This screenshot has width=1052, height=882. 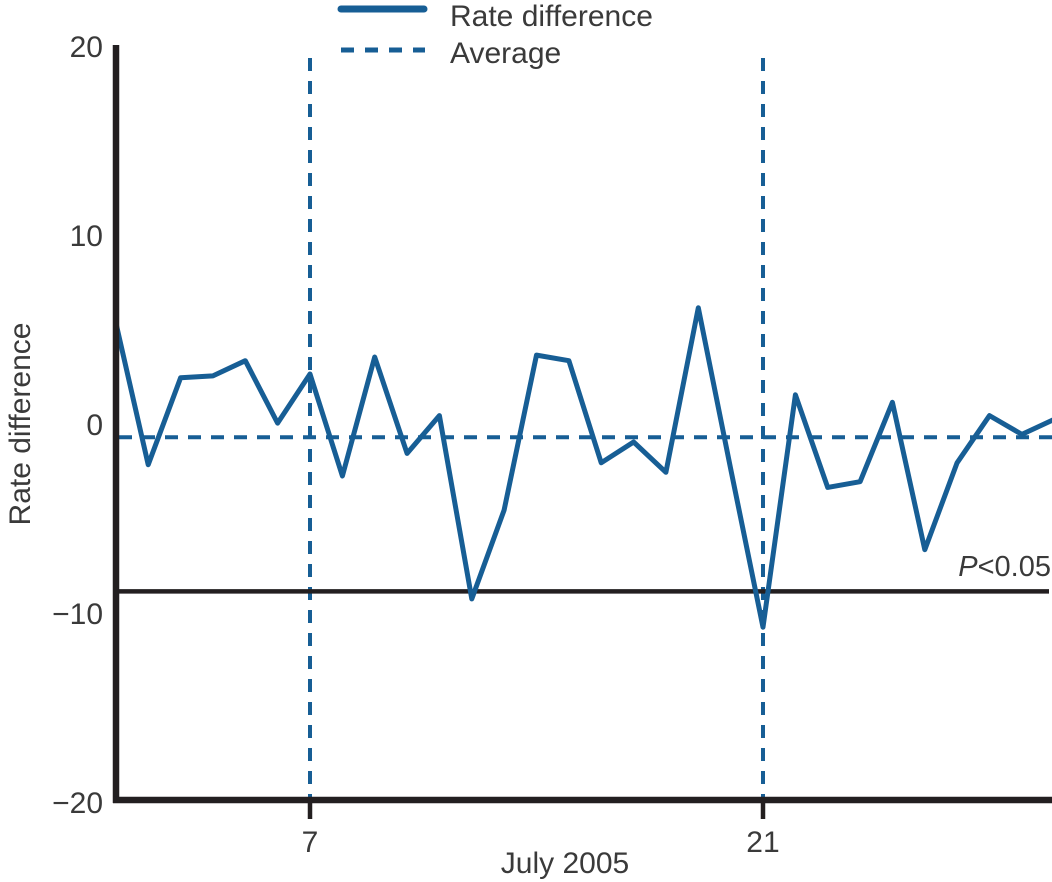 What do you see at coordinates (77, 803) in the screenshot?
I see `y-tick-label--20: −20` at bounding box center [77, 803].